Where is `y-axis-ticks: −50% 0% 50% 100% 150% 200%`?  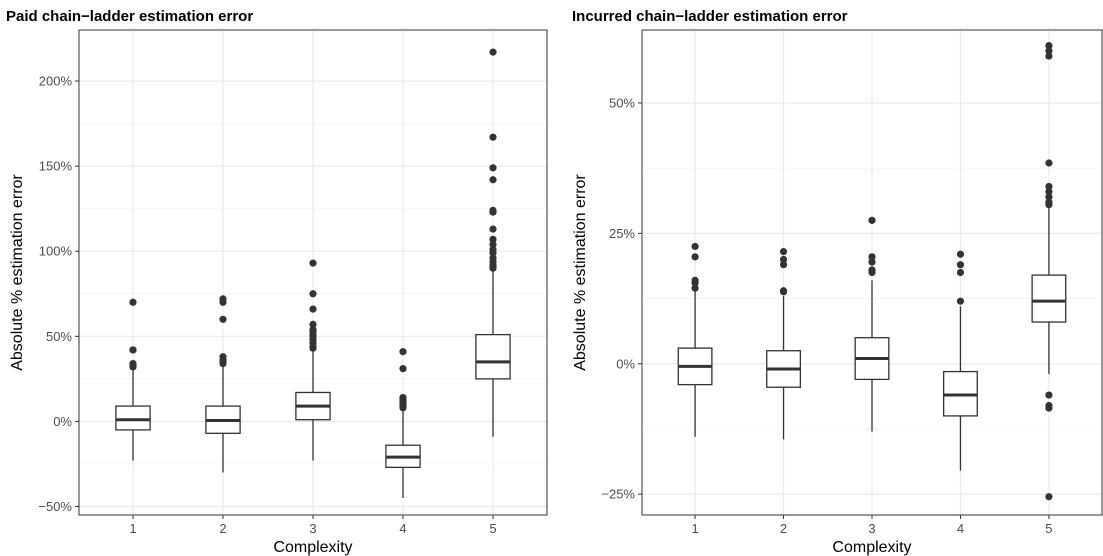 y-axis-ticks: −50% 0% 50% 100% 150% 200% is located at coordinates (58, 294).